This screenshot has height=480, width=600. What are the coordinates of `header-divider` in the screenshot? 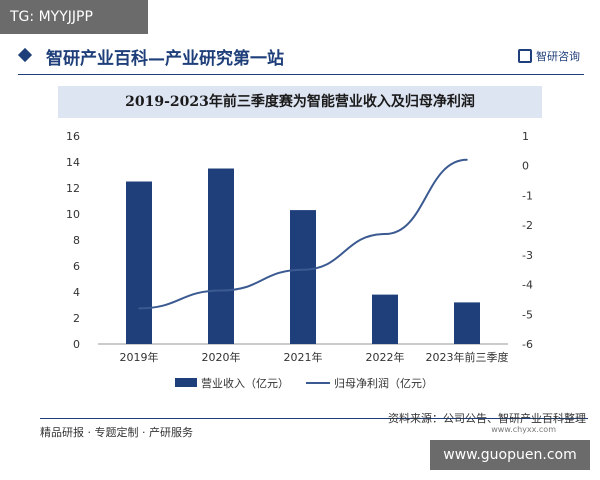 It's located at (301, 74).